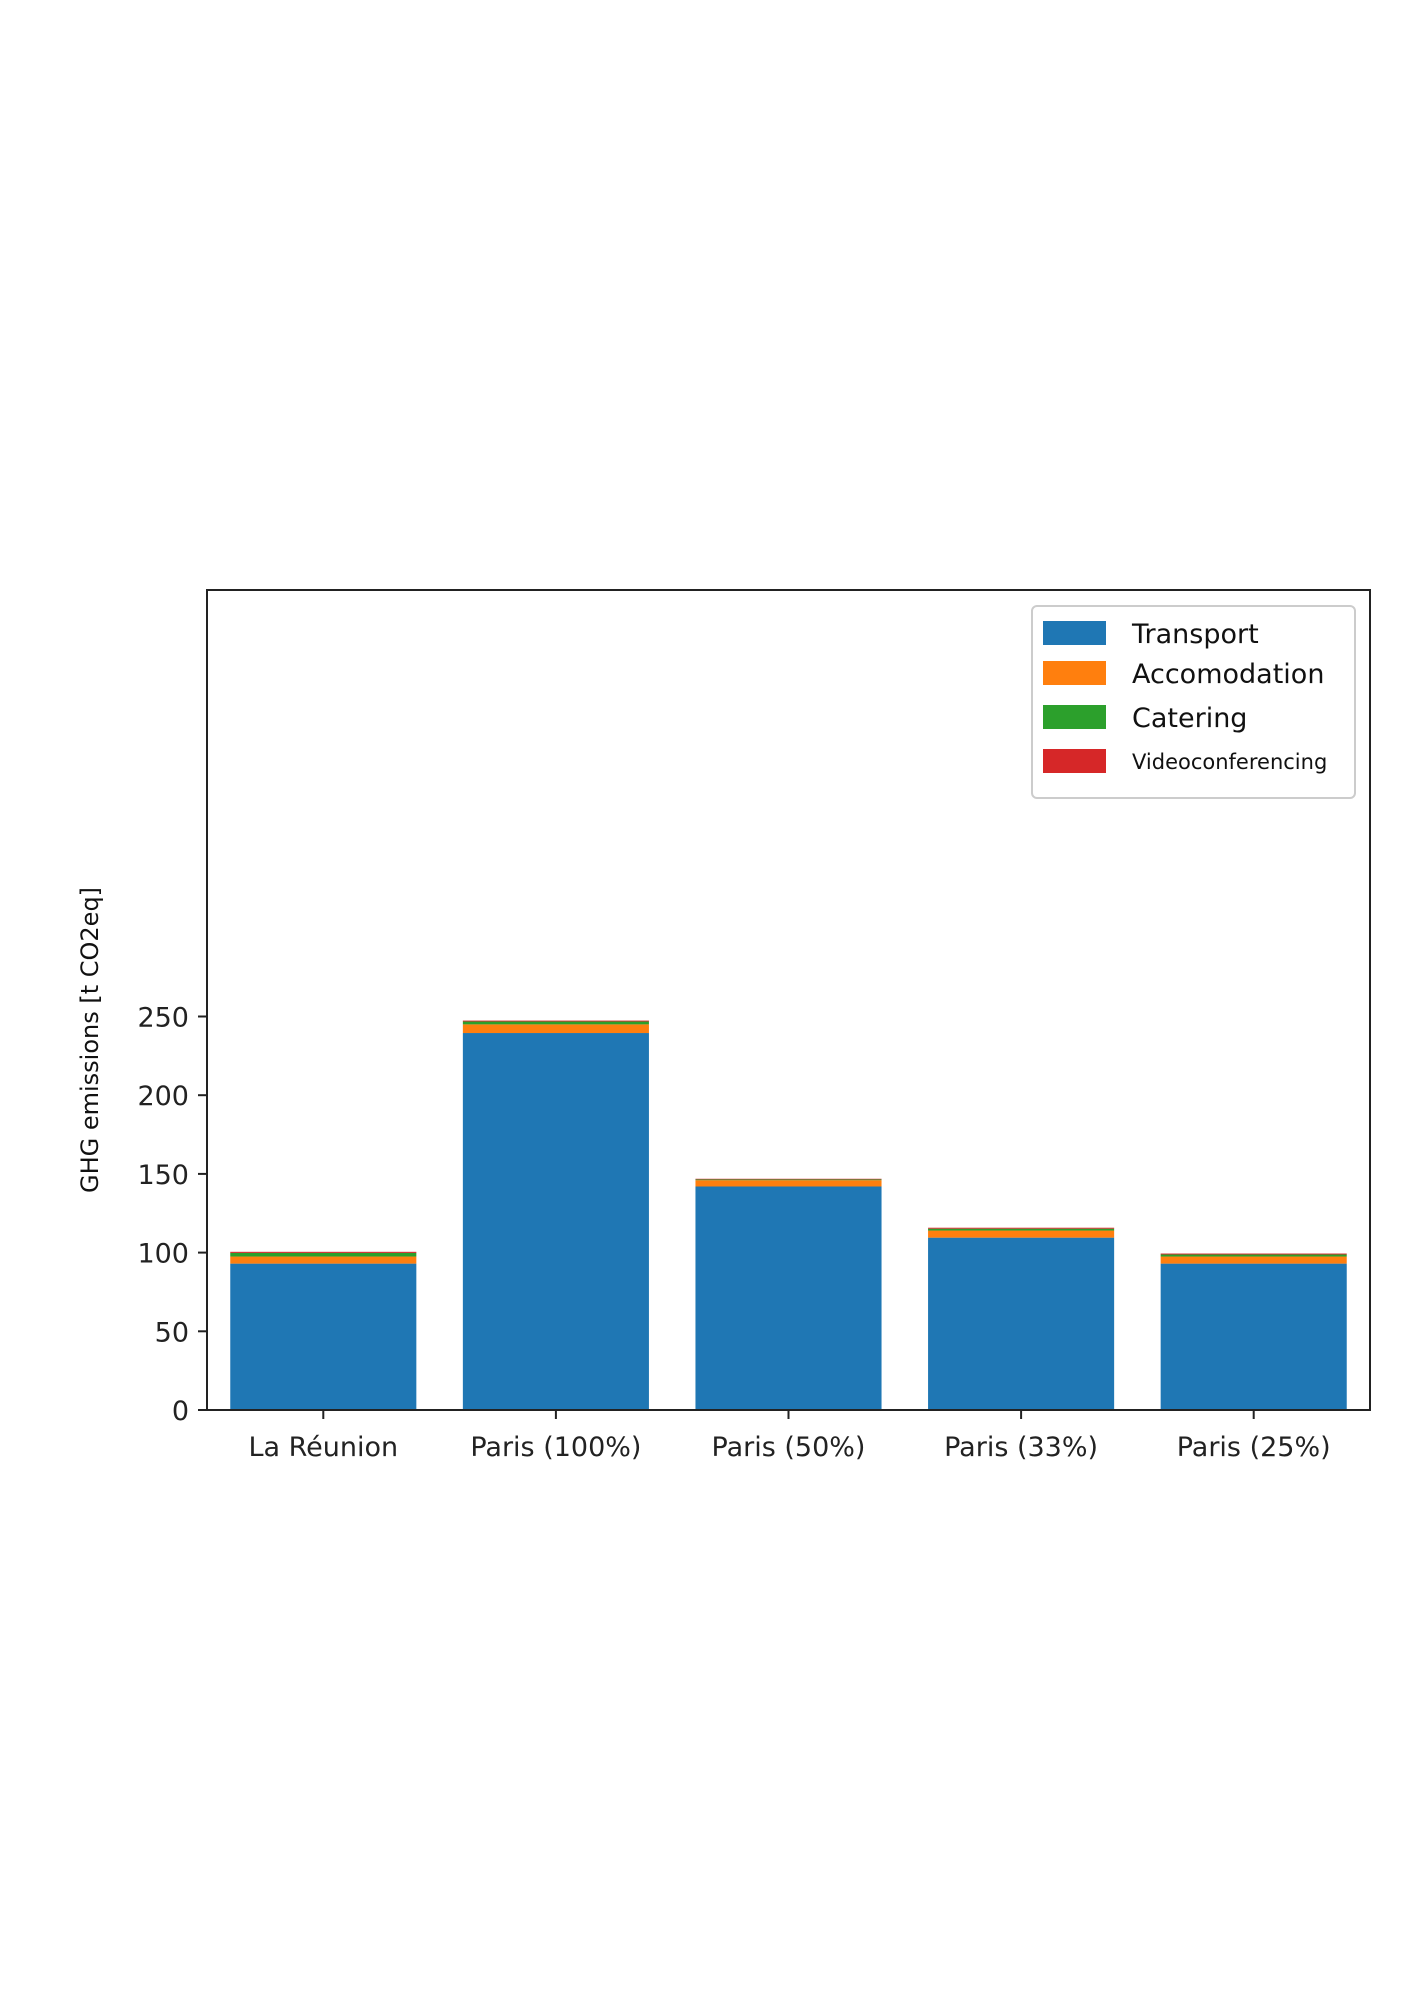 The width and height of the screenshot is (1414, 2000). What do you see at coordinates (163, 1175) in the screenshot?
I see `y-tick-label-3: 150` at bounding box center [163, 1175].